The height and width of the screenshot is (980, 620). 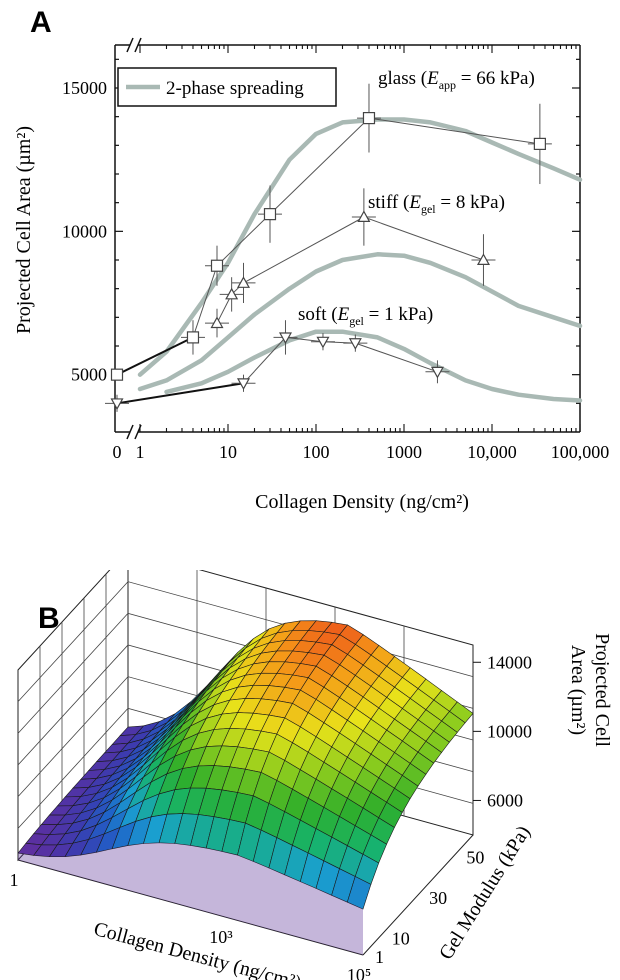 I want to click on y-tick-label-b: 30, so click(x=438, y=898).